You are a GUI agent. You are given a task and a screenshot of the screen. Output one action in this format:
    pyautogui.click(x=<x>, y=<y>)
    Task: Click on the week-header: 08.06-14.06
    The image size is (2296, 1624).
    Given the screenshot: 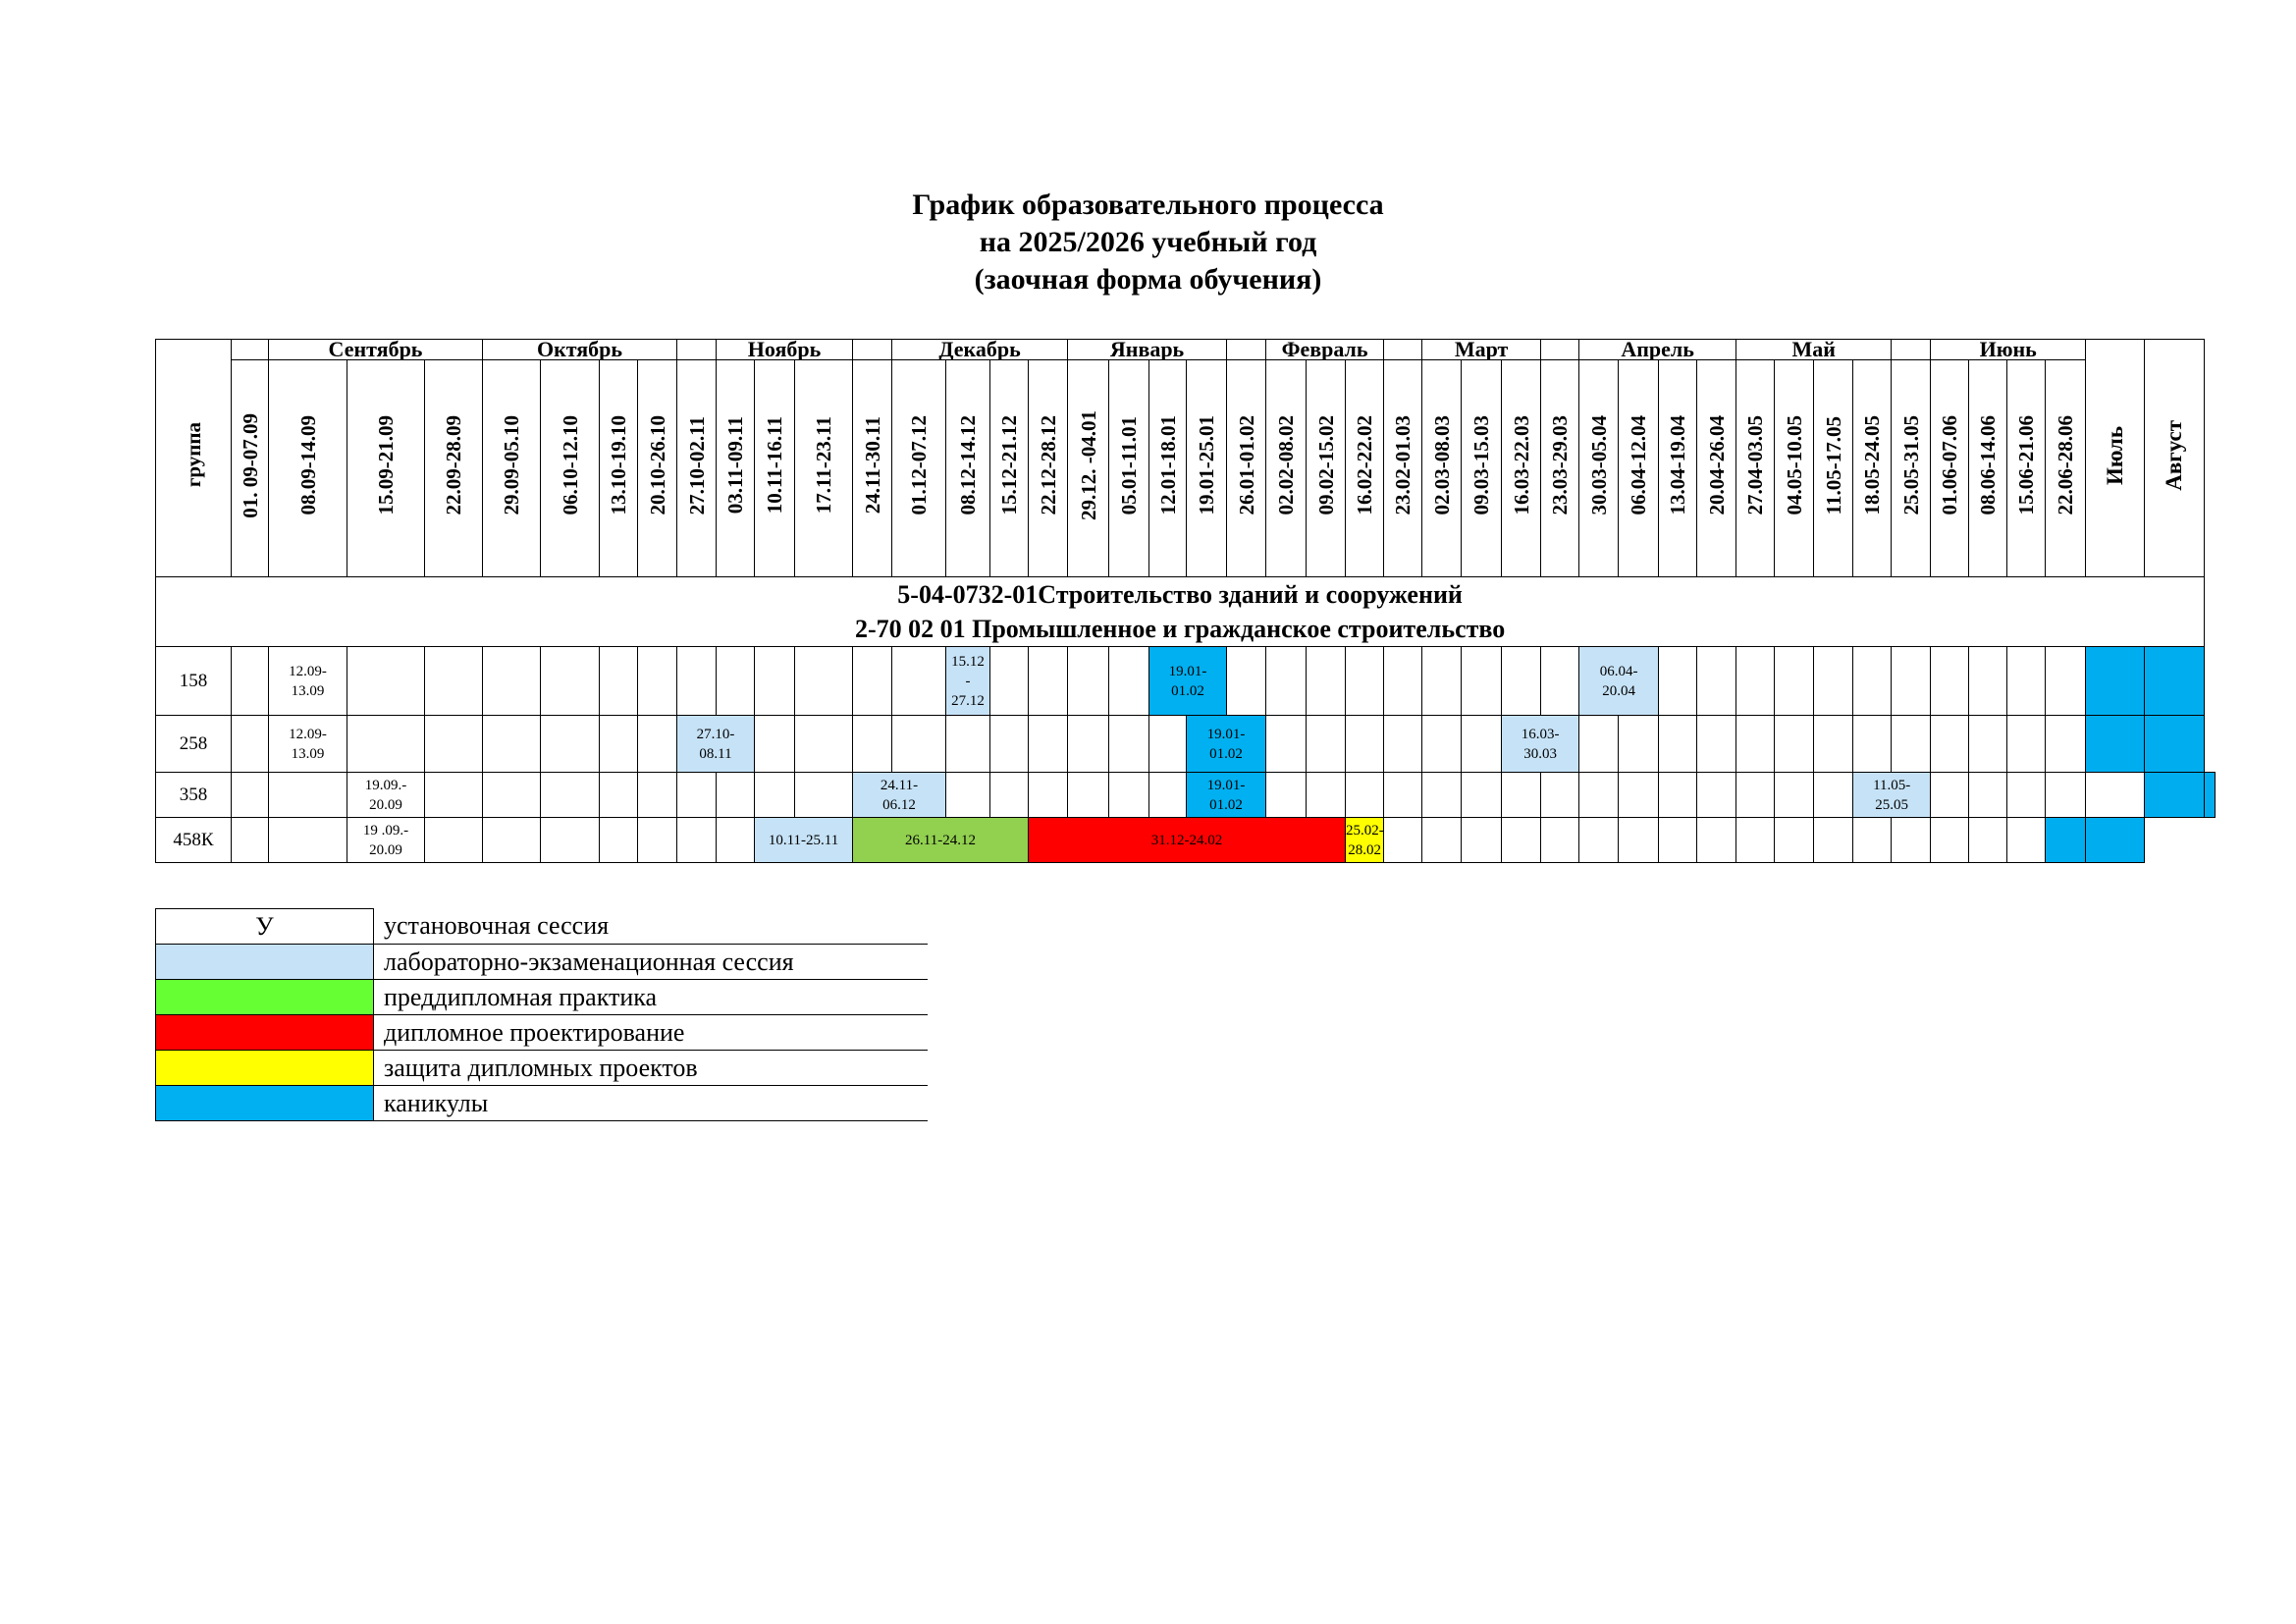 What is the action you would take?
    pyautogui.click(x=1988, y=468)
    